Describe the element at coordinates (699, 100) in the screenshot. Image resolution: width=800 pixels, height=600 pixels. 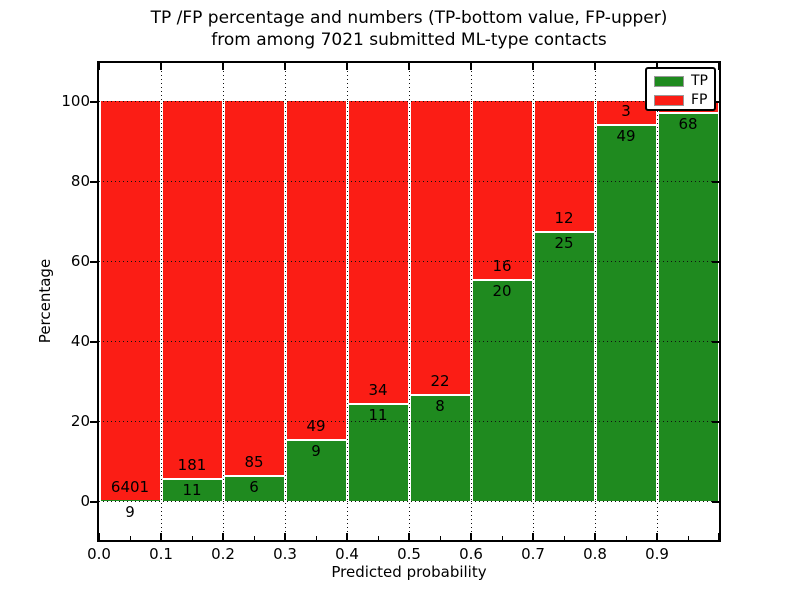
I see `legend-label-fp: FP` at that location.